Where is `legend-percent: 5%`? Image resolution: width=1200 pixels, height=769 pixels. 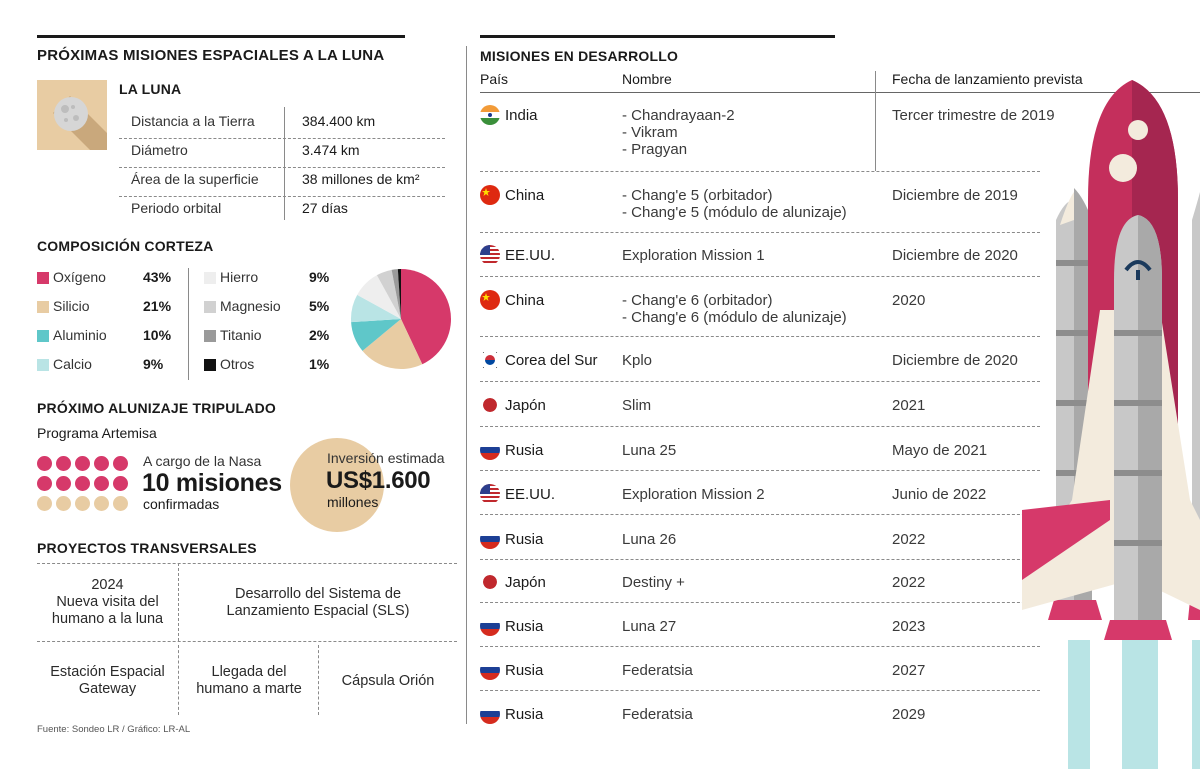 legend-percent: 5% is located at coordinates (319, 306).